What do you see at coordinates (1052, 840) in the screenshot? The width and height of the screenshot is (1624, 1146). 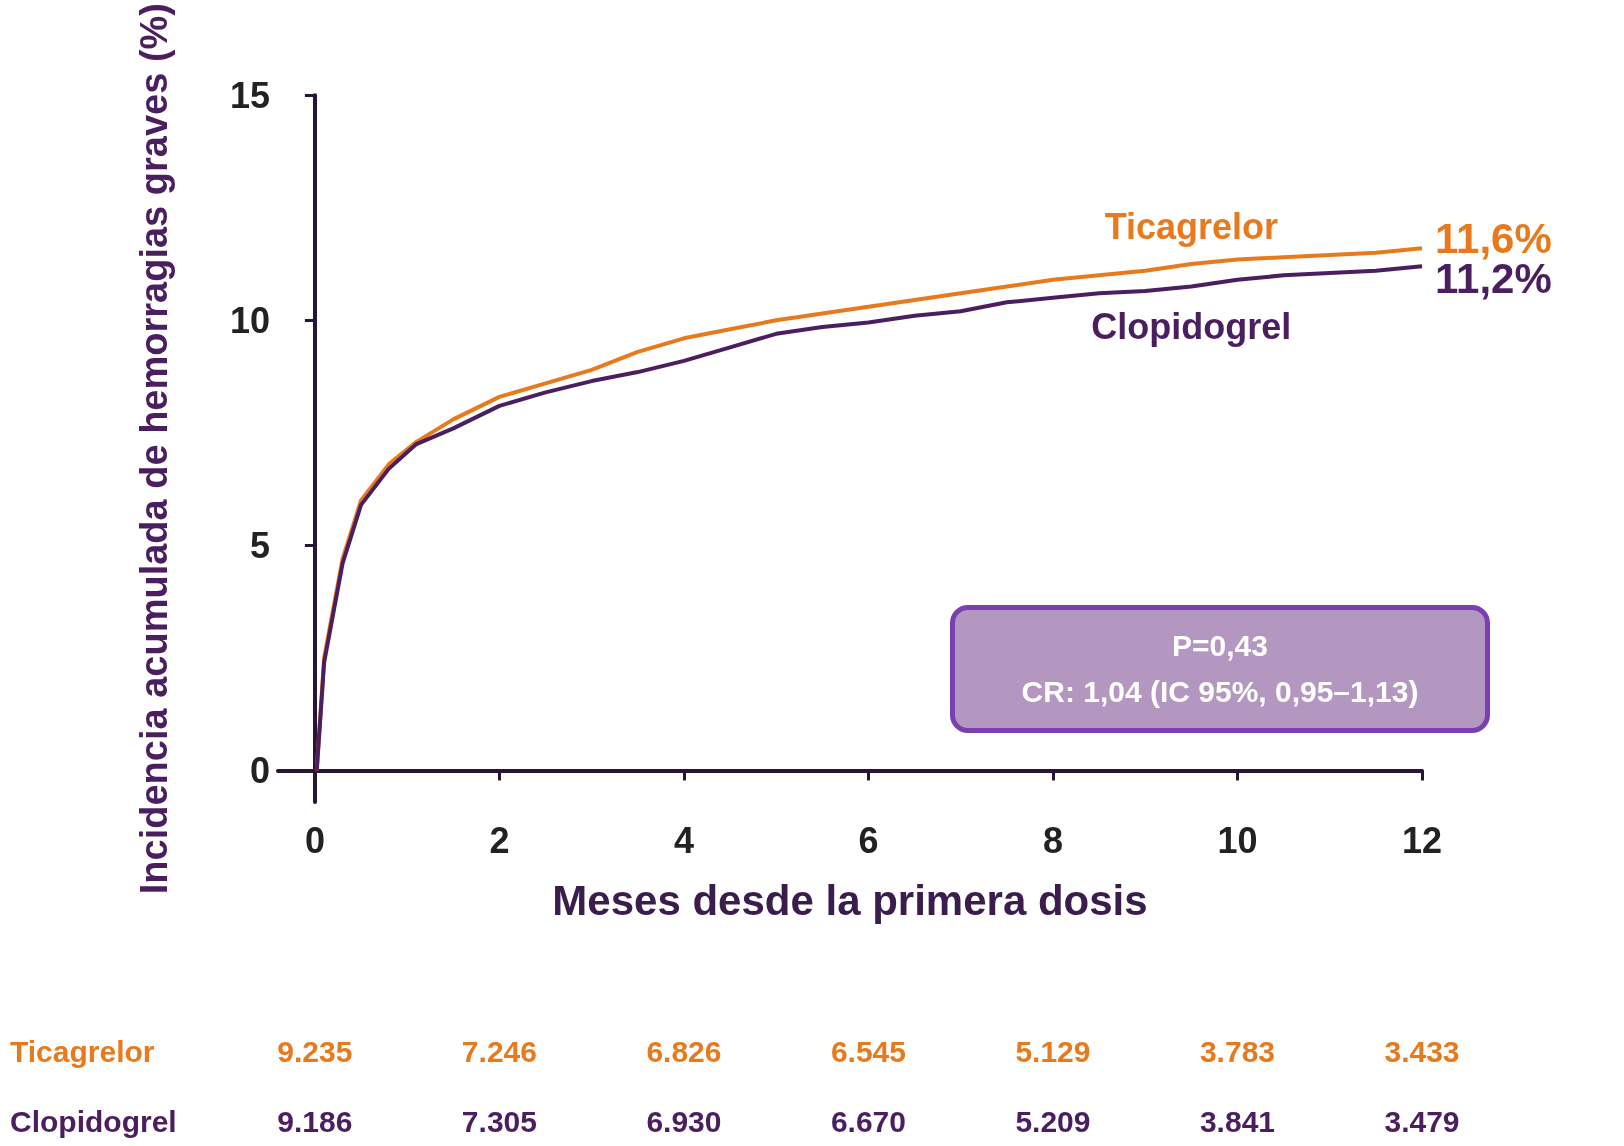 I see `x-tick-label: 8` at bounding box center [1052, 840].